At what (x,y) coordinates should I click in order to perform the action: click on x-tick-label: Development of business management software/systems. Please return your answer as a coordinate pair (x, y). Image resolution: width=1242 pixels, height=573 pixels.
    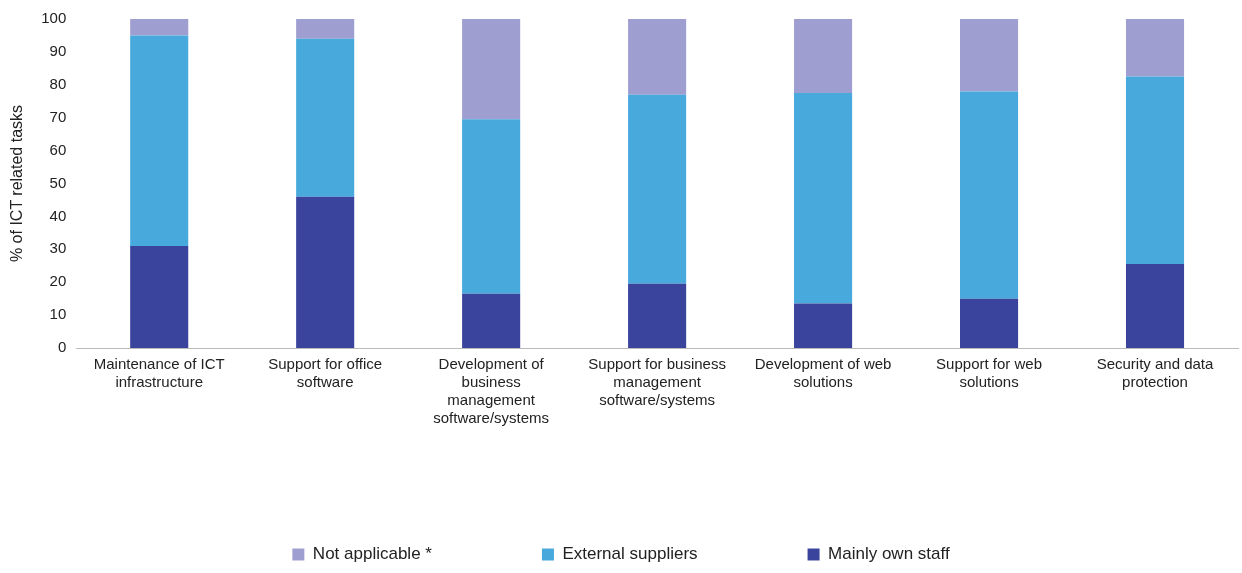
    Looking at the image, I should click on (491, 391).